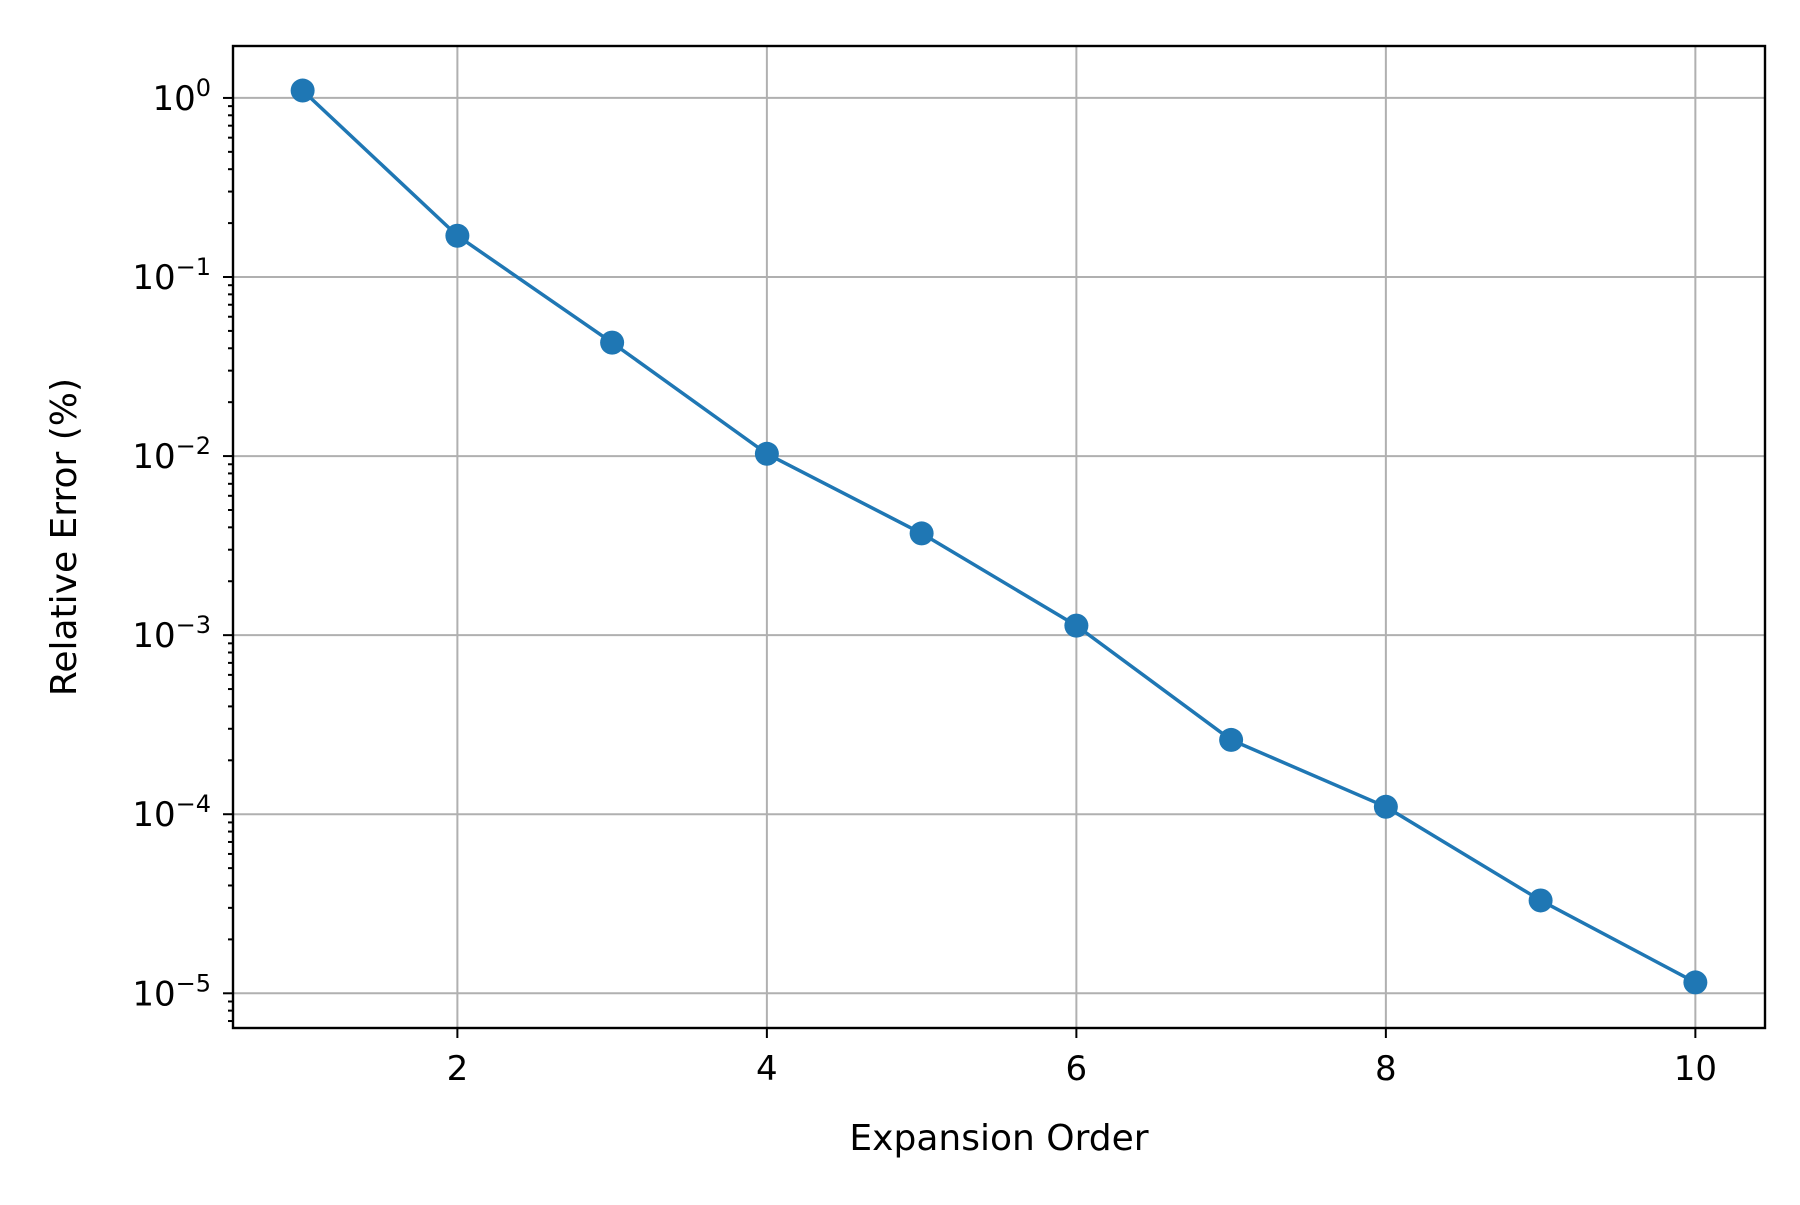  I want to click on y-tick-label: 10⁻¹, so click(171, 275).